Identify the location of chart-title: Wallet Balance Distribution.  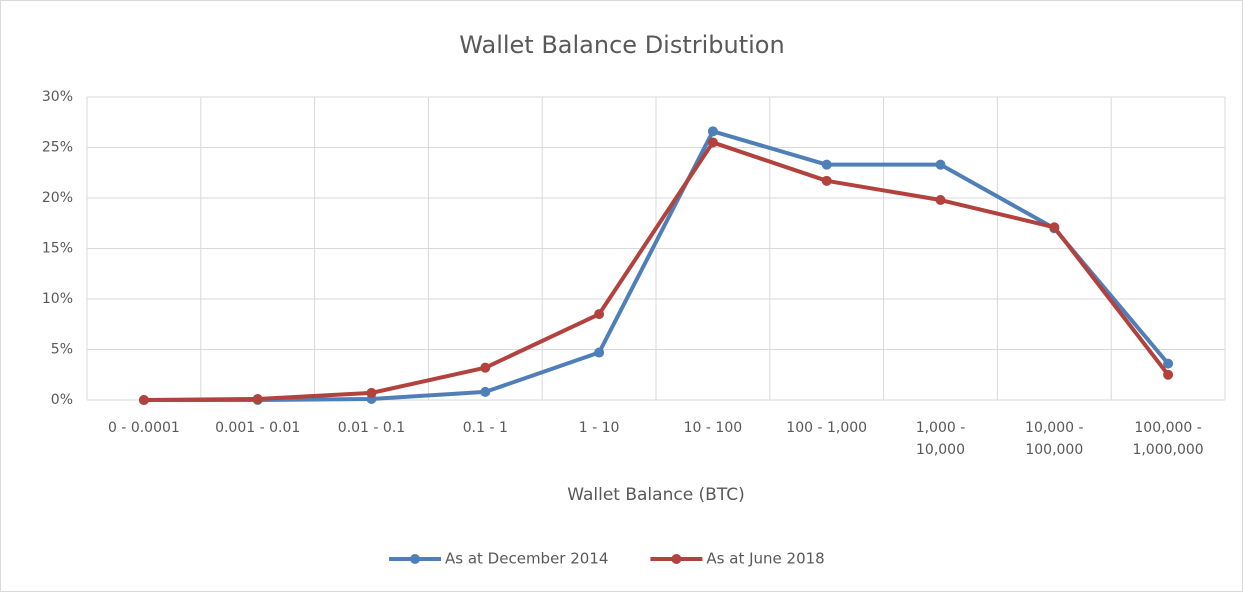
(621, 45).